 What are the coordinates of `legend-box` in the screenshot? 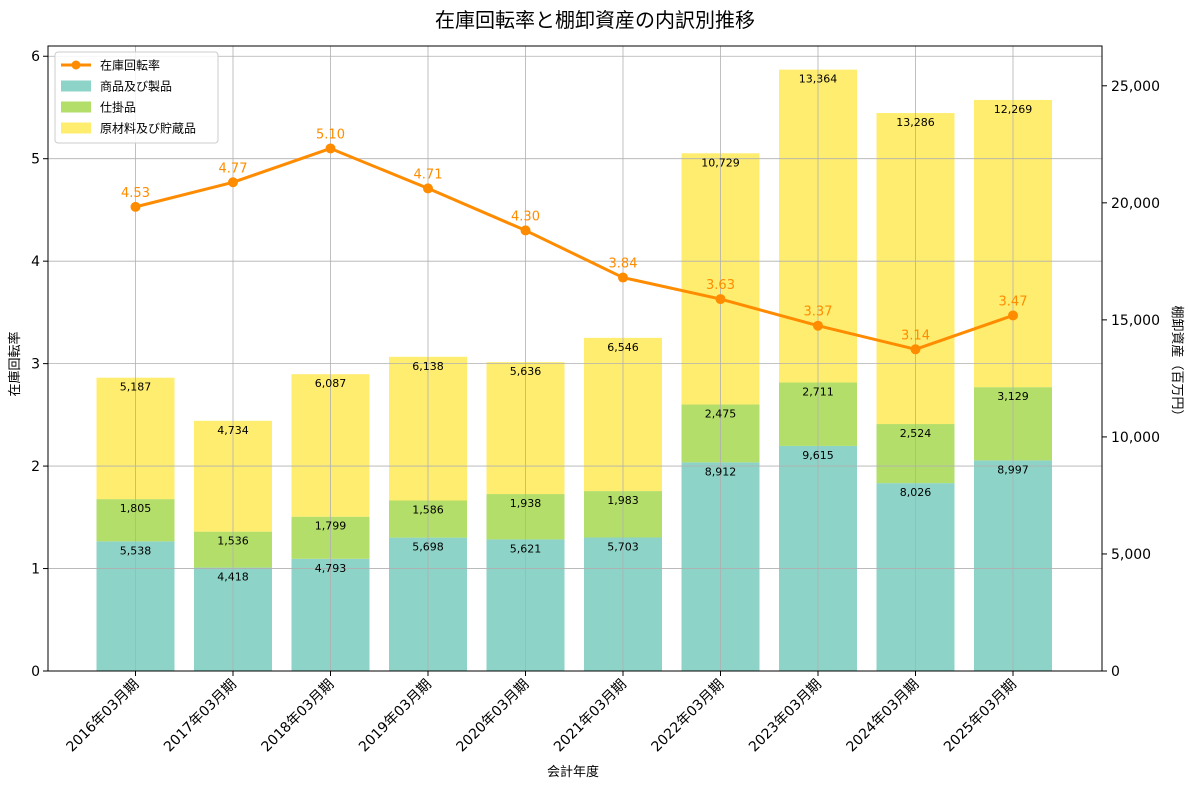 It's located at (136, 97).